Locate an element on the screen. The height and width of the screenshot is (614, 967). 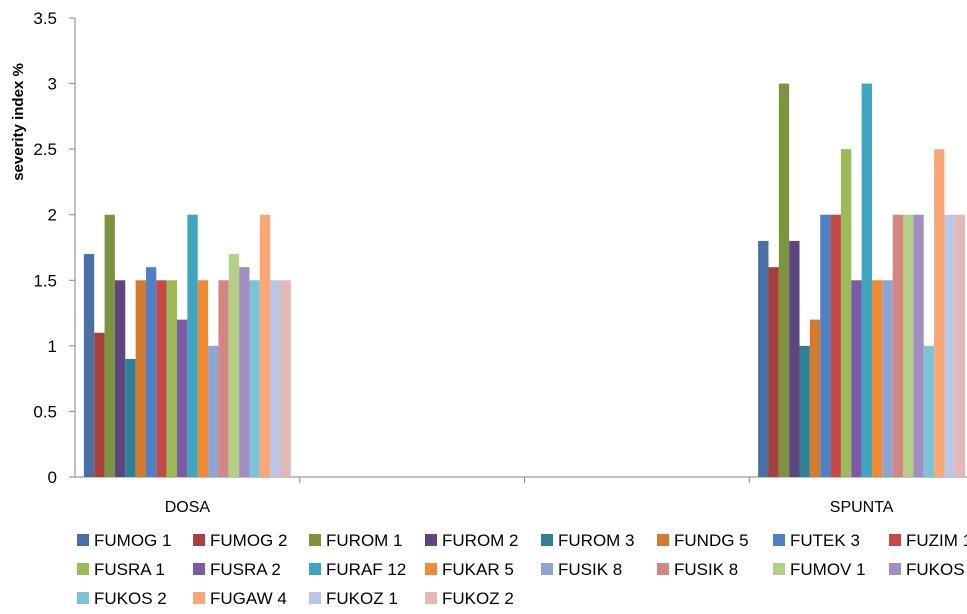
y-tick-label: 1.5 is located at coordinates (45, 280).